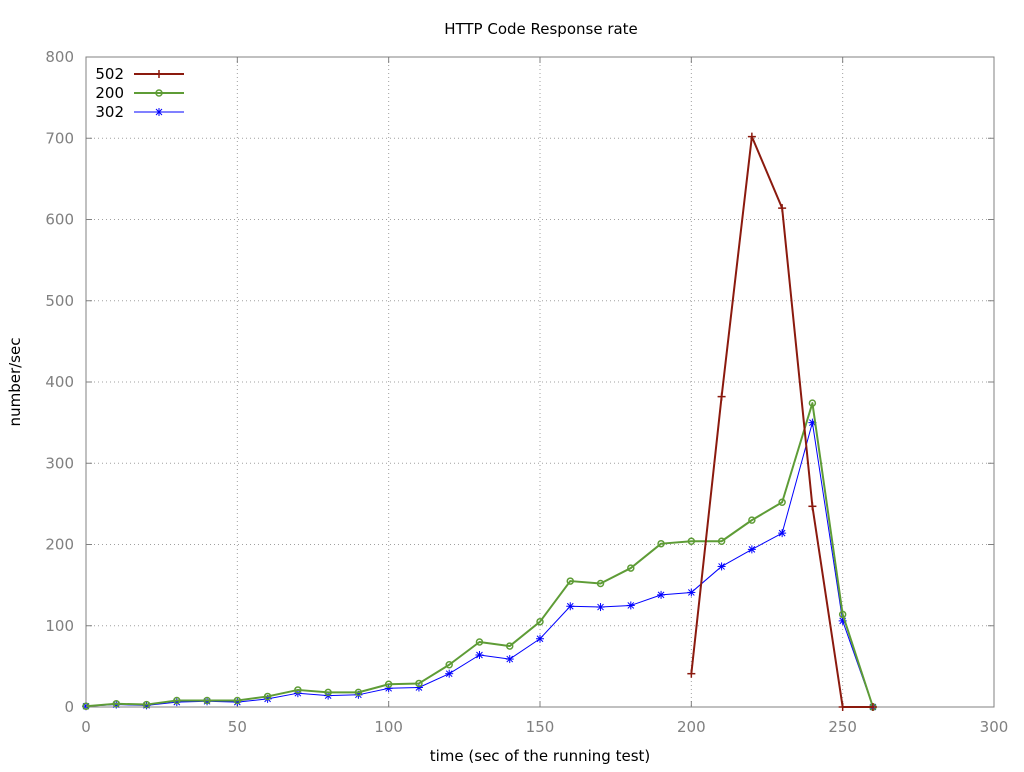 Image resolution: width=1024 pixels, height=772 pixels. Describe the element at coordinates (86, 727) in the screenshot. I see `x-tick-label: 0` at that location.